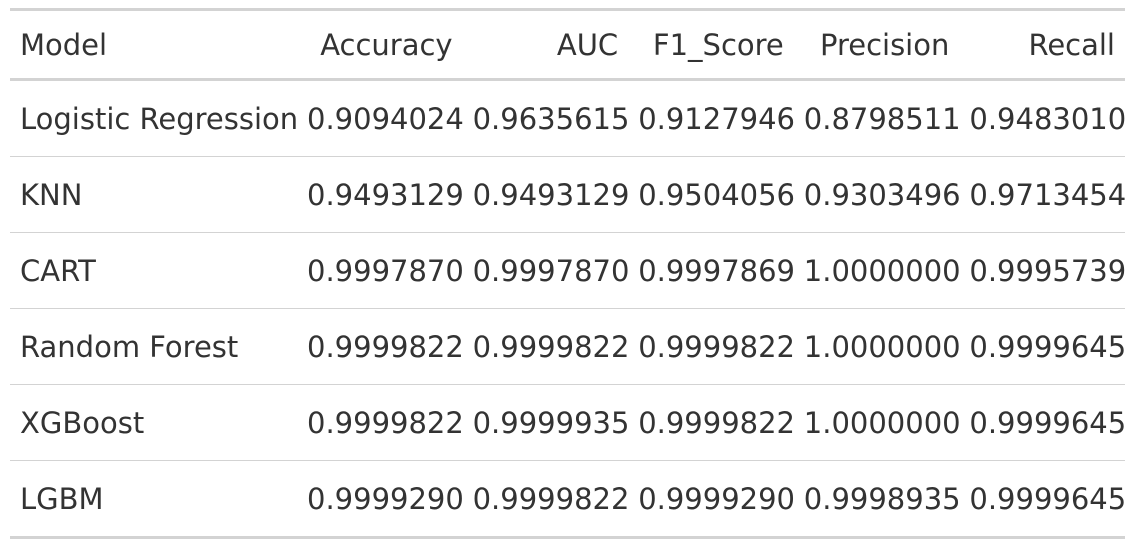 The width and height of the screenshot is (1134, 546). What do you see at coordinates (153, 194) in the screenshot?
I see `cell-model: KNN` at bounding box center [153, 194].